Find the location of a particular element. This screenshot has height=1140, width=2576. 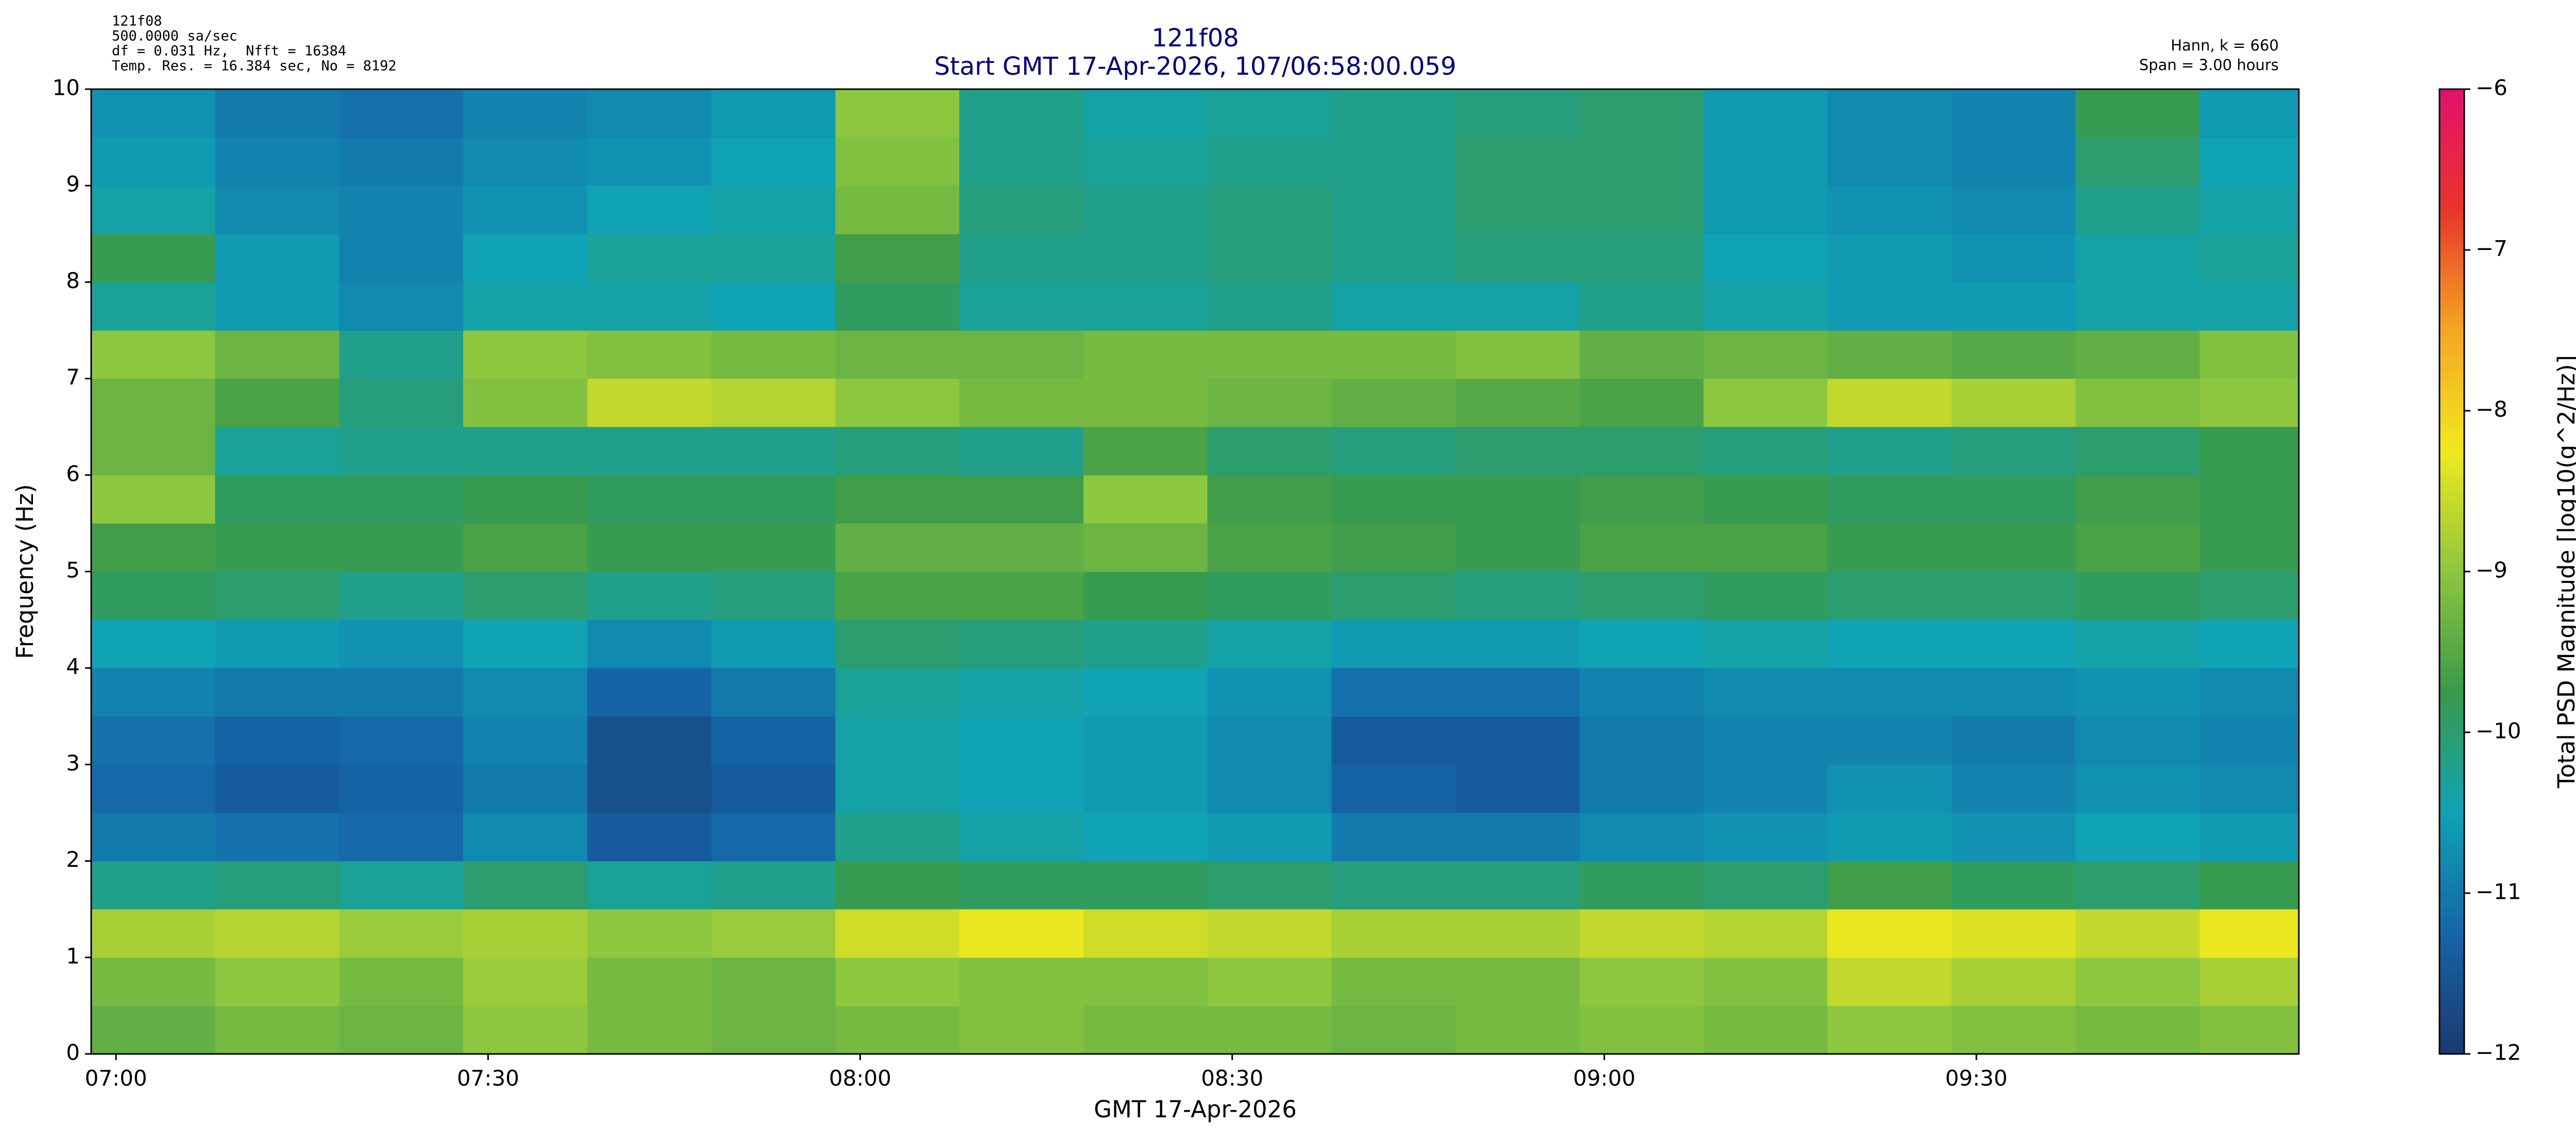

info-line: Hann, k = 660 is located at coordinates (2225, 45).